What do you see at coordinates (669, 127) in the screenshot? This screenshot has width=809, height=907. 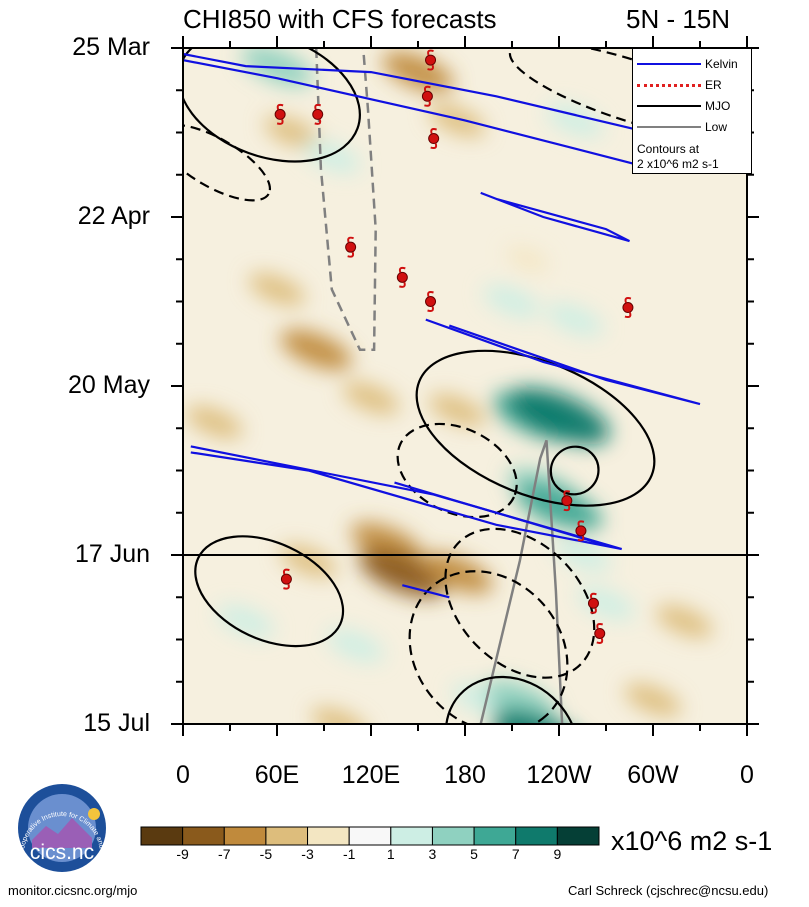 I see `legend-swatch-low` at bounding box center [669, 127].